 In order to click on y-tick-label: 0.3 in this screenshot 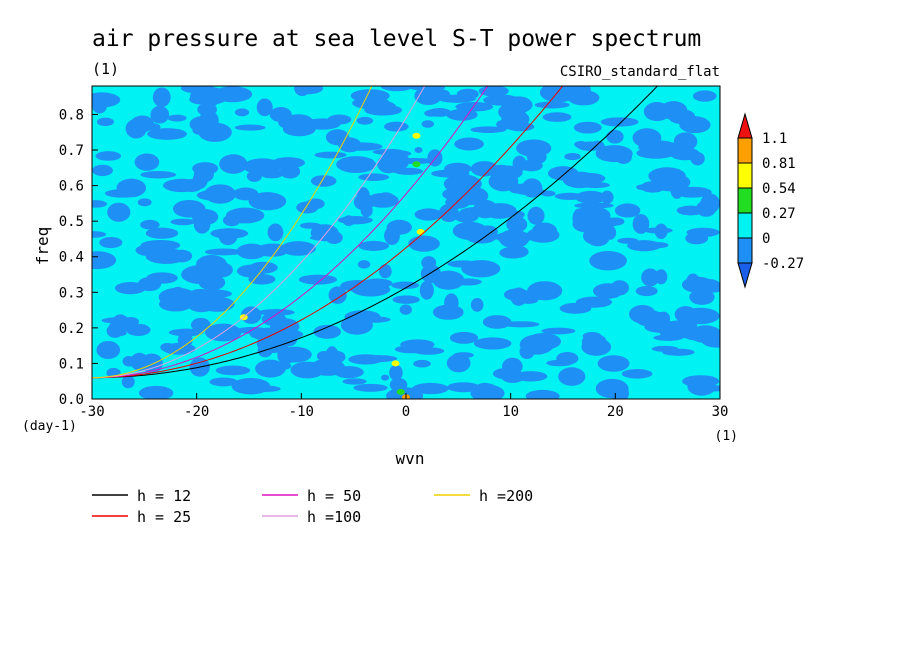, I will do `click(71, 293)`.